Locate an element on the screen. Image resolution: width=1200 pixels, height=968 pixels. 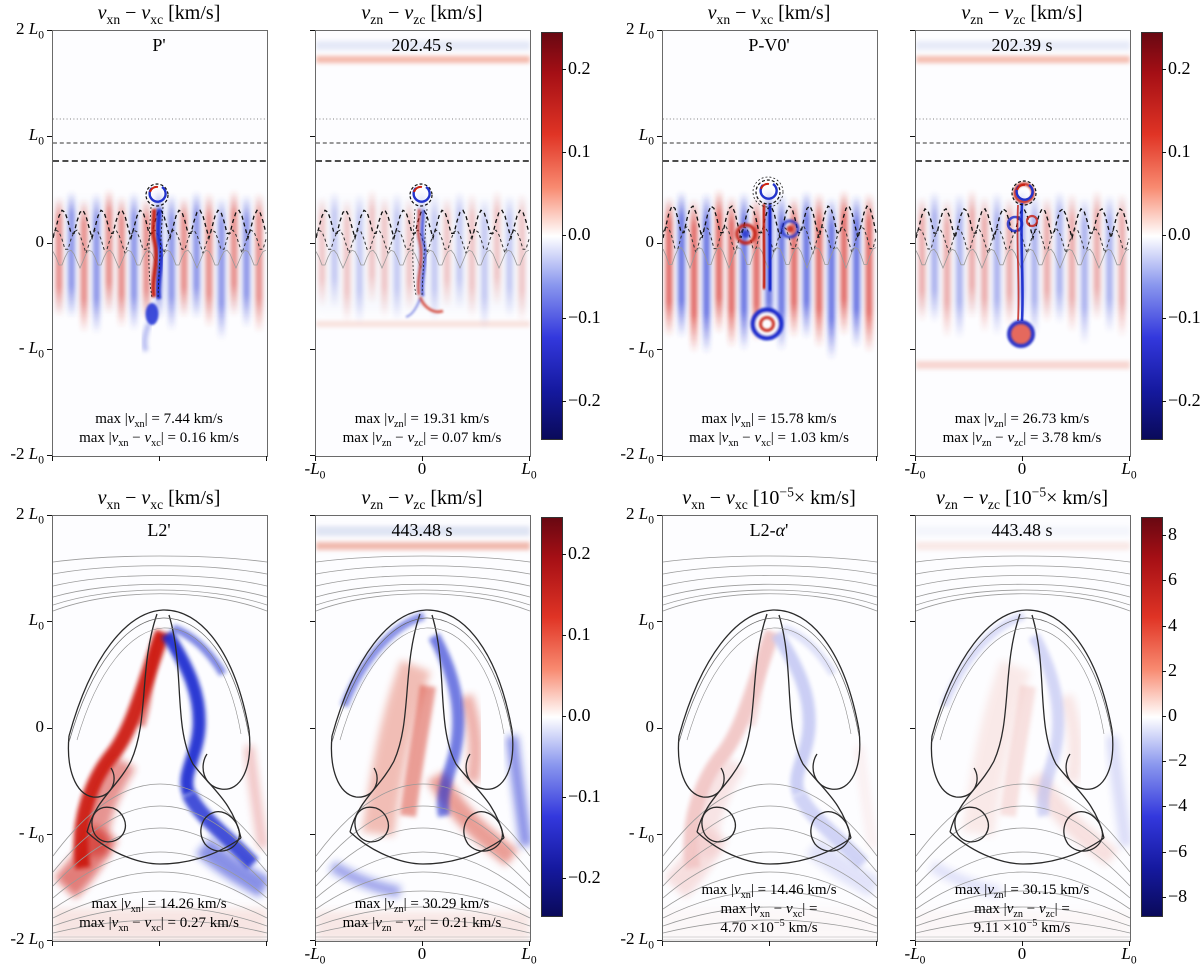
max-annotation-line: max |vxn − vxc| = 1.03 km/s is located at coordinates (769, 439).